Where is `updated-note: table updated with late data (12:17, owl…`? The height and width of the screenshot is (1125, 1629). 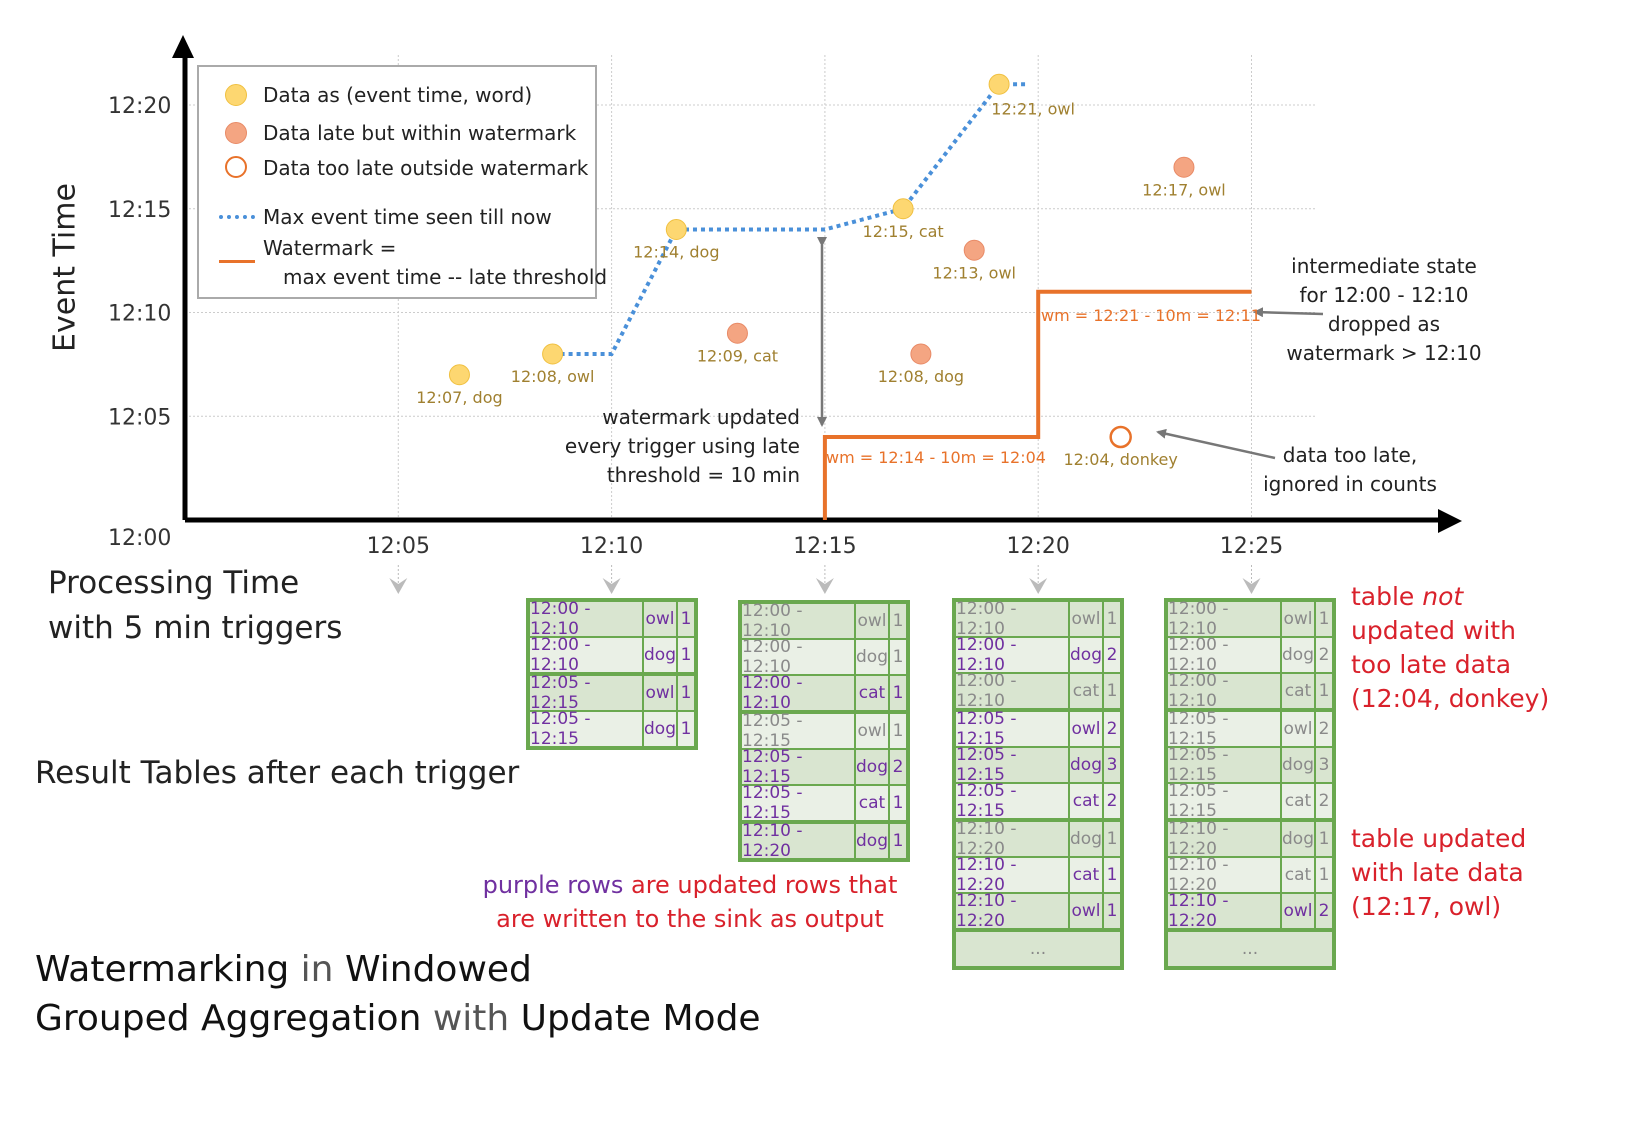
updated-note: table updated with late data (12:17, owl… is located at coordinates (1438, 873).